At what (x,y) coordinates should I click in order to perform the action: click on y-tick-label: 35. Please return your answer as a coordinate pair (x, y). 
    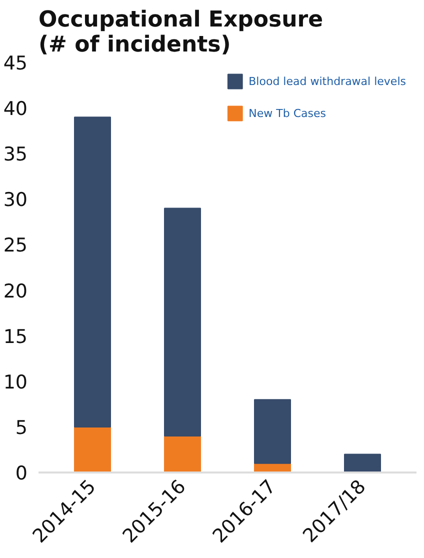
    Looking at the image, I should click on (15, 155).